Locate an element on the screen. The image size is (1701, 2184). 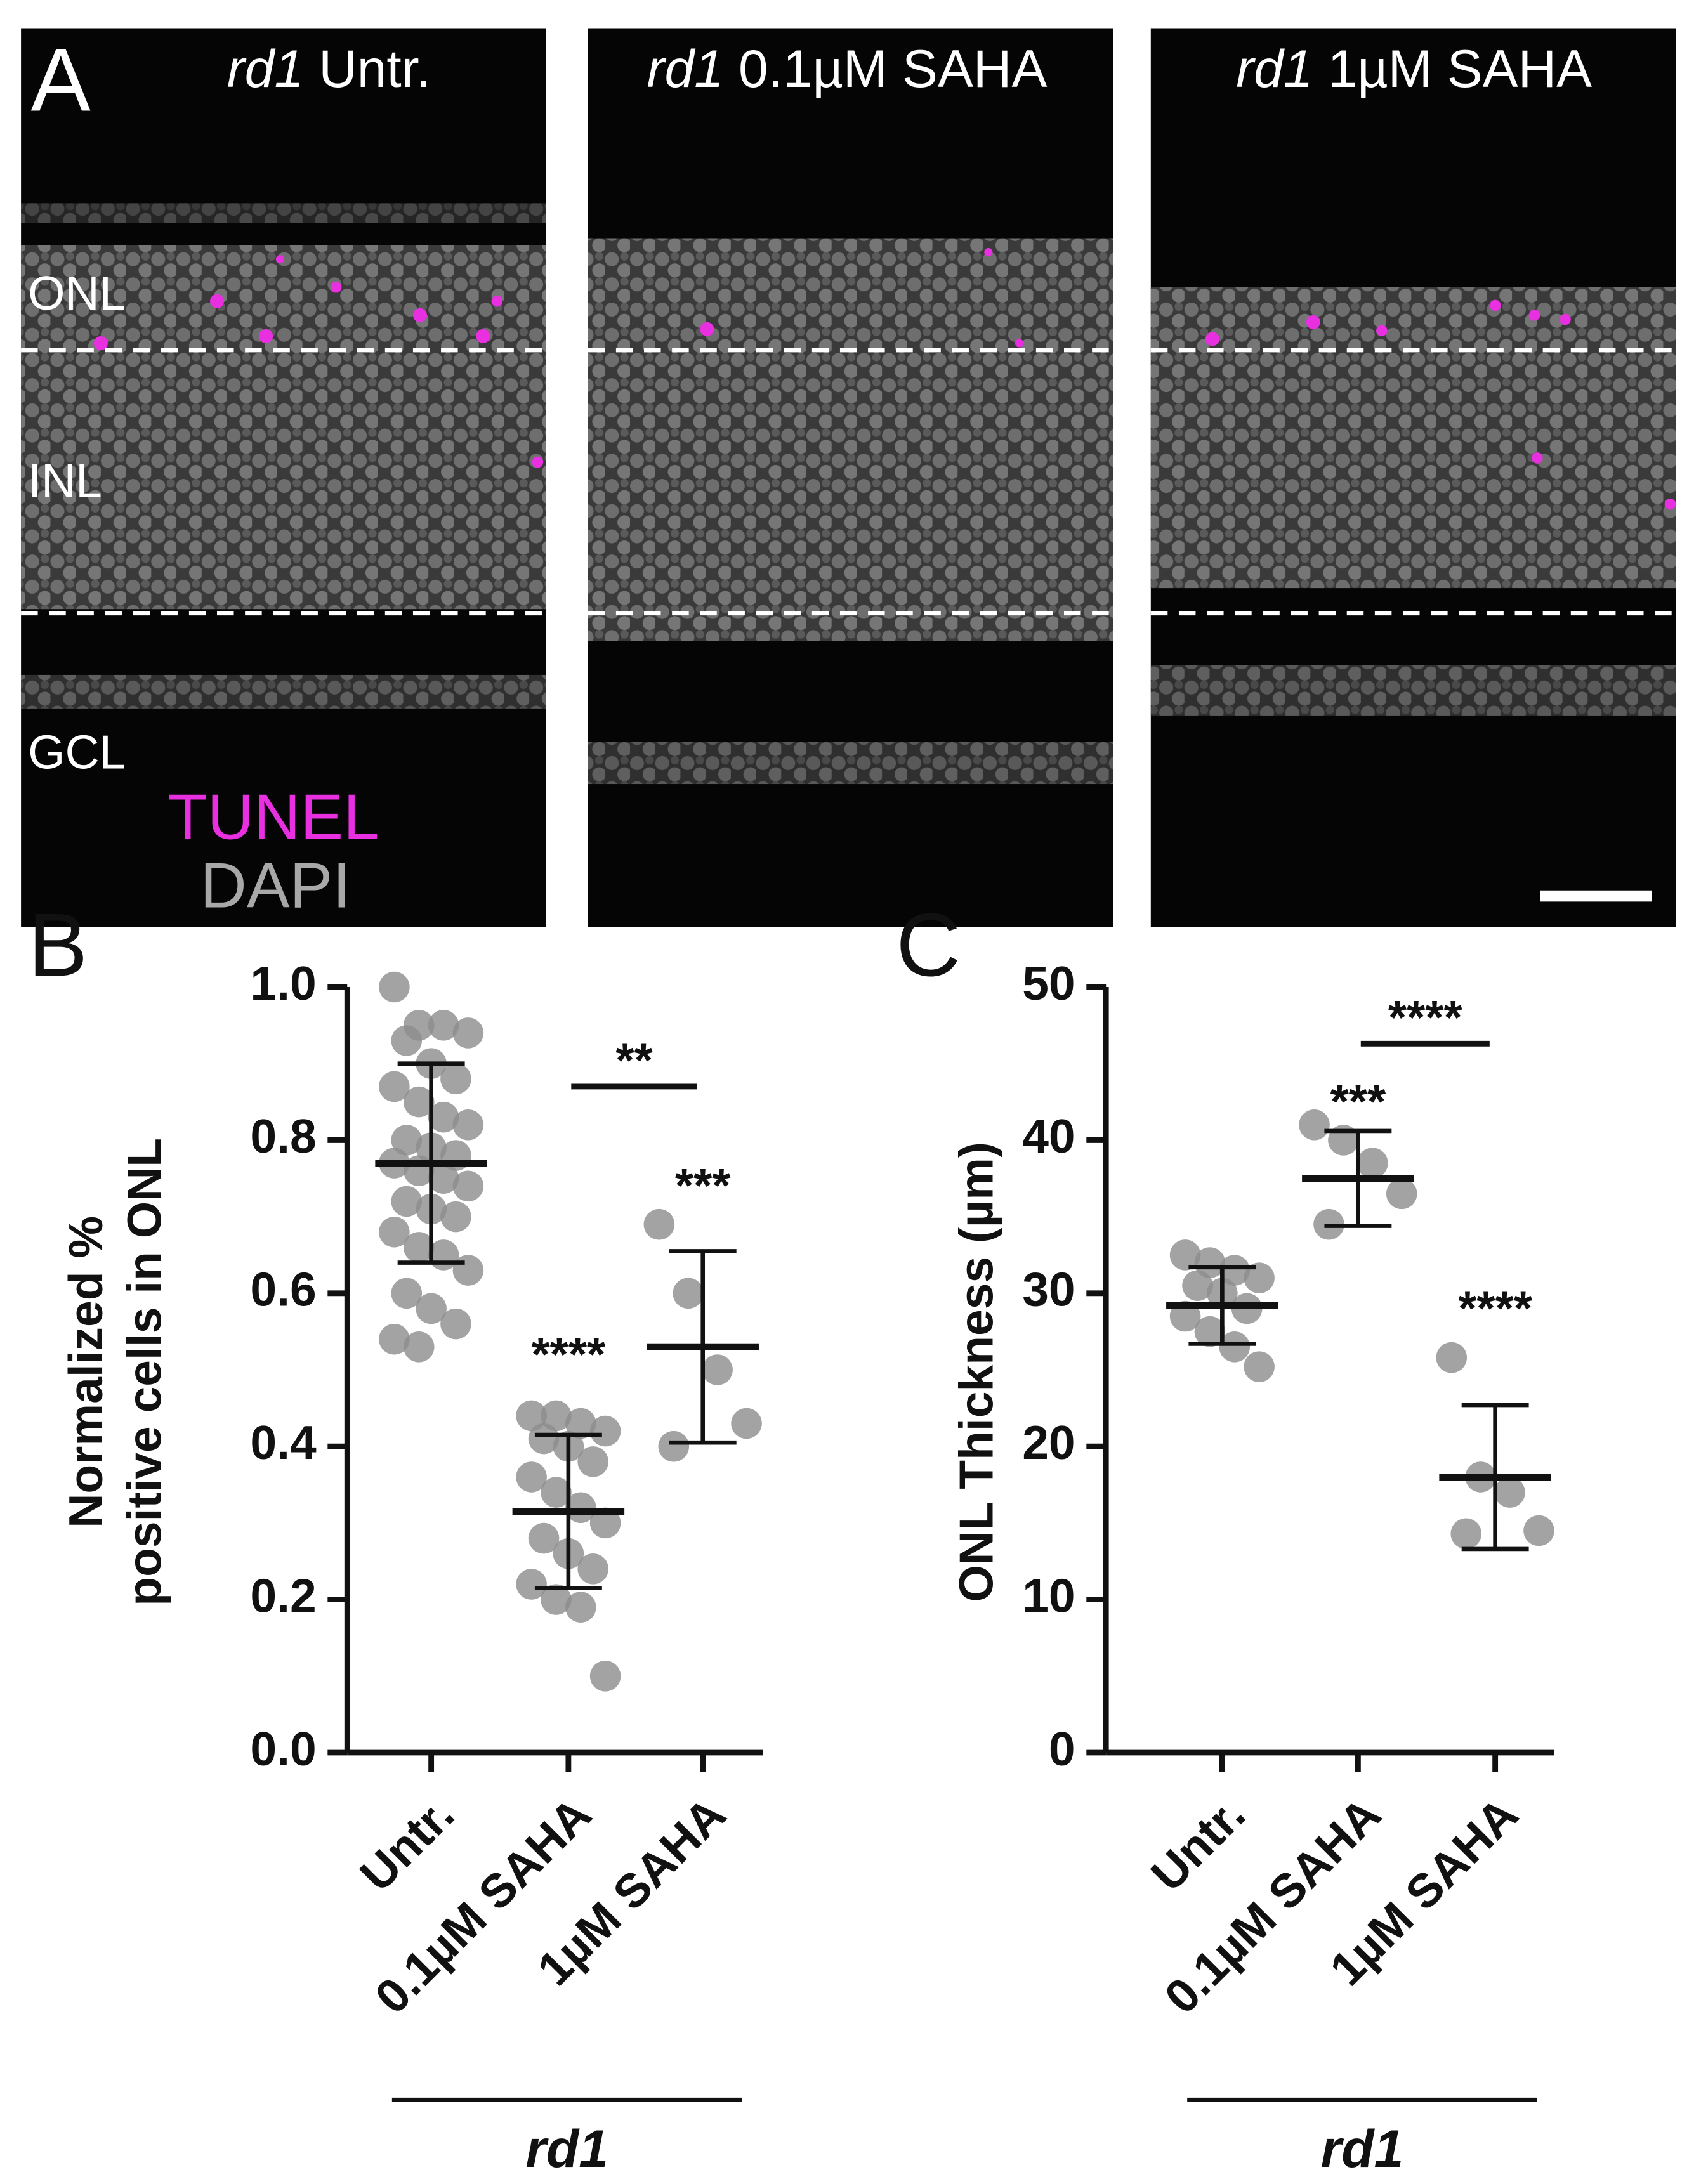
y-tick-label: 1.0 is located at coordinates (283, 983).